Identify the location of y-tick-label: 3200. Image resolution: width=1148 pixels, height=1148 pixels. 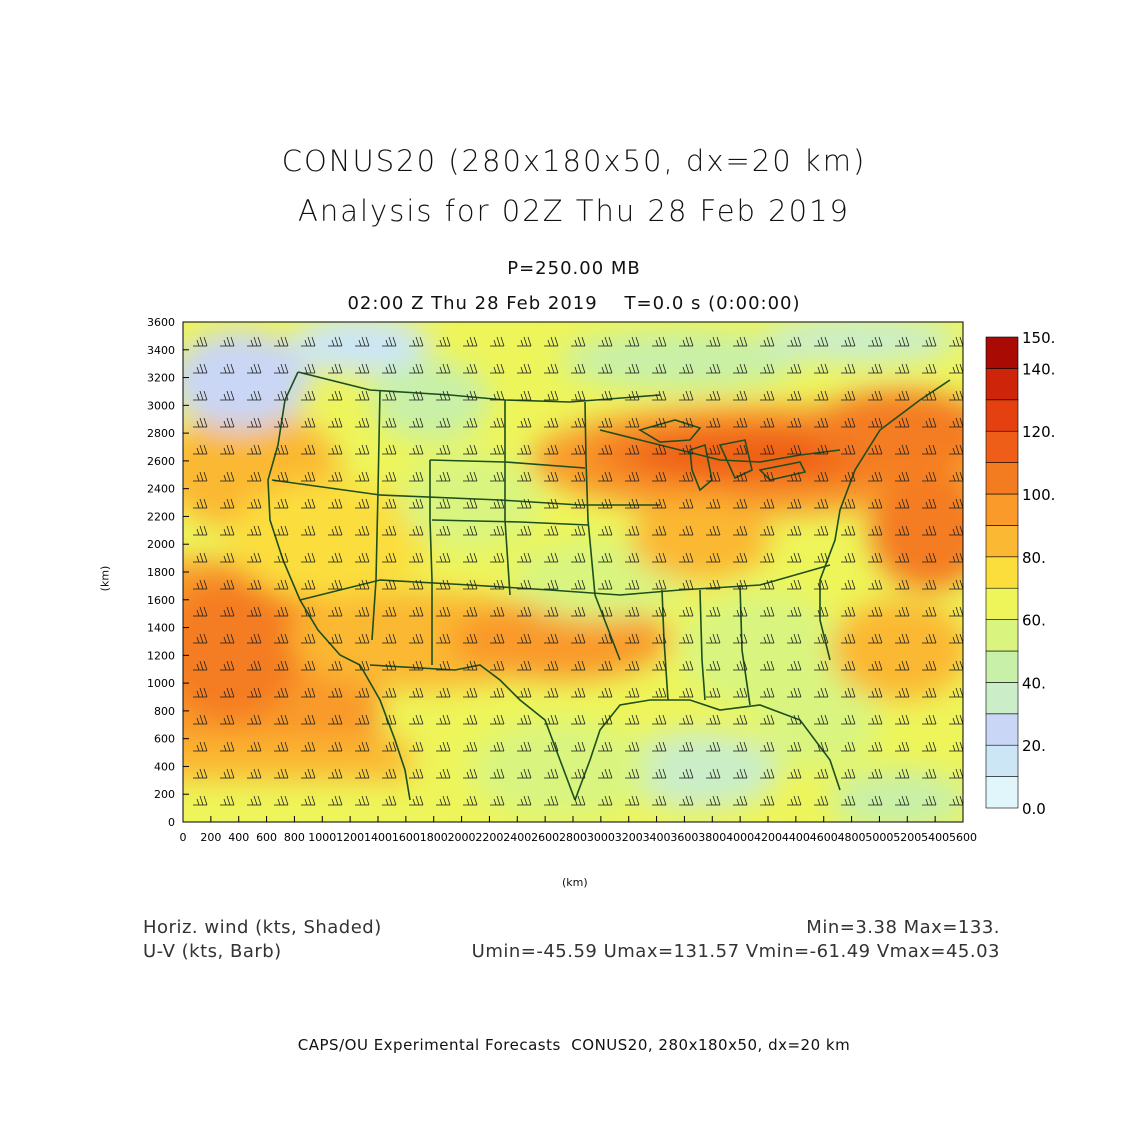
(161, 378).